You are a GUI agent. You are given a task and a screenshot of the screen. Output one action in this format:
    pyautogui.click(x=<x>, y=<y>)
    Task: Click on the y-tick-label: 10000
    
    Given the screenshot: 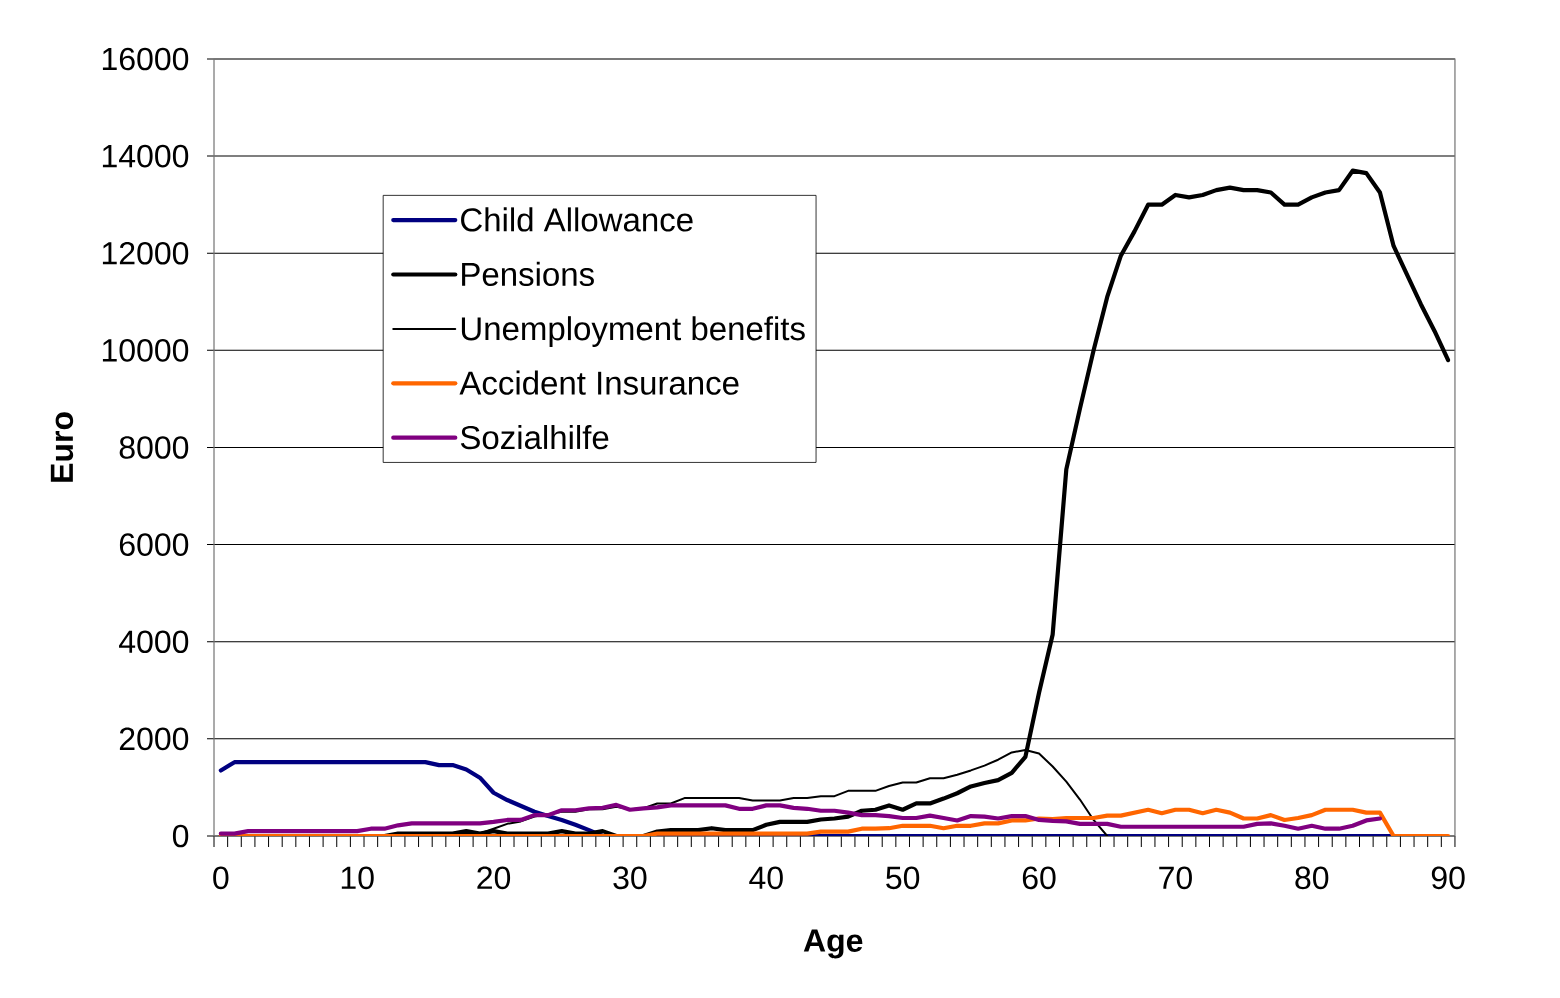 What is the action you would take?
    pyautogui.click(x=145, y=350)
    